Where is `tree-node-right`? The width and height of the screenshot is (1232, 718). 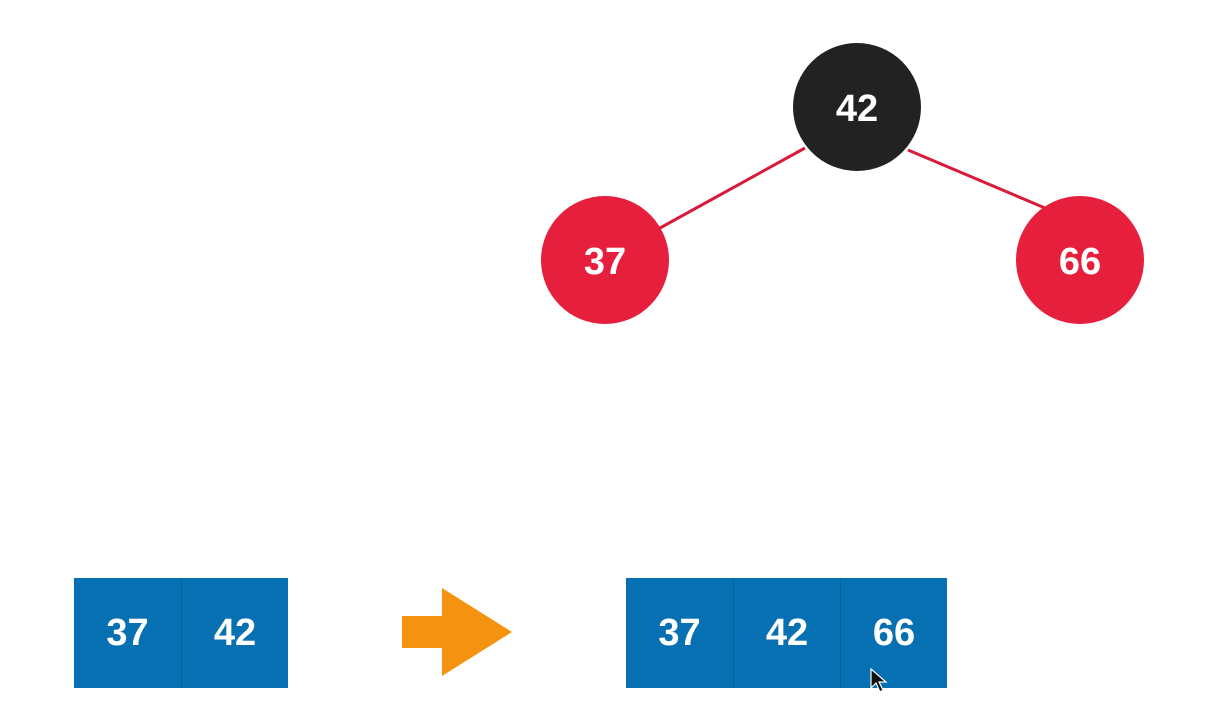
tree-node-right is located at coordinates (1080, 260).